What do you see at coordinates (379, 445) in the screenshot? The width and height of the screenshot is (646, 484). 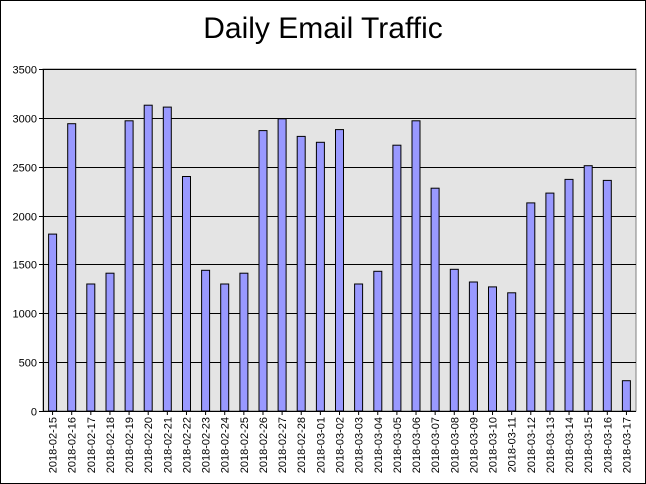 I see `x-tick-label: 2018-03-04` at bounding box center [379, 445].